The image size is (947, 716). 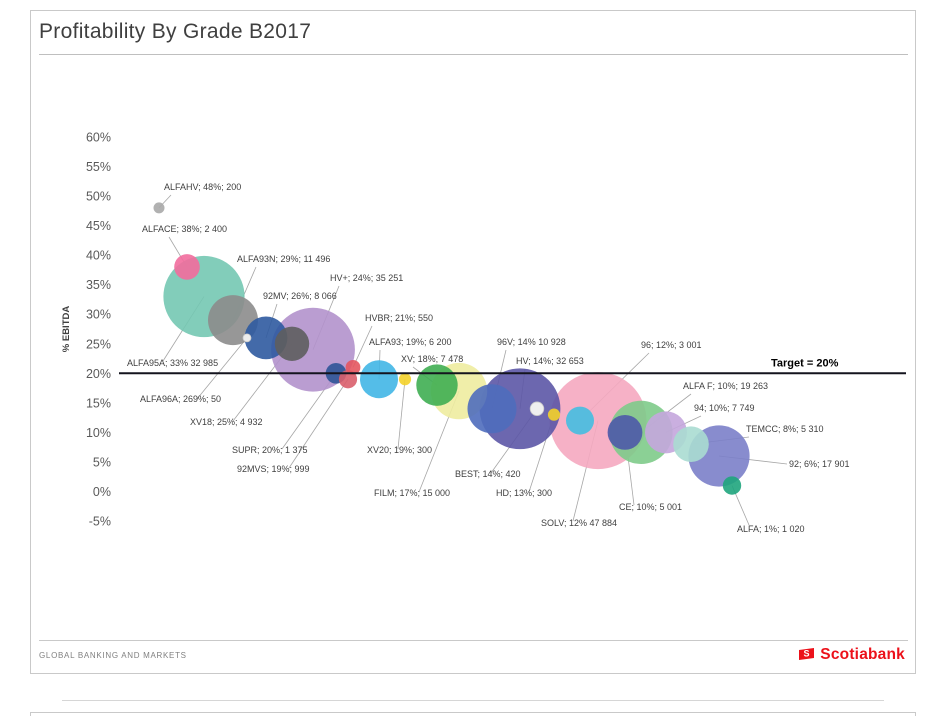 I want to click on y-axis-tick: -5%, so click(x=100, y=522).